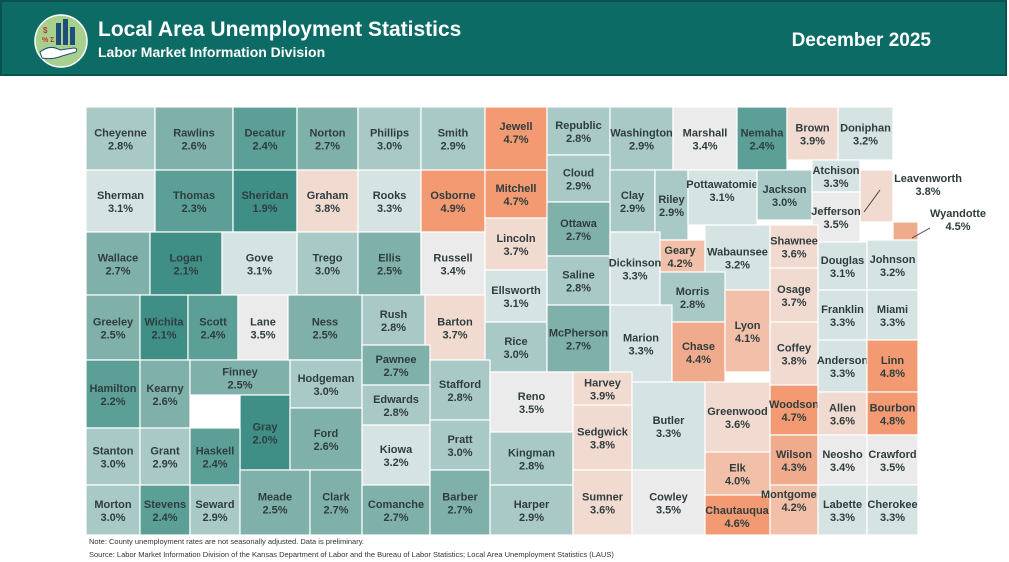  I want to click on county-name-label: Ness, so click(325, 323).